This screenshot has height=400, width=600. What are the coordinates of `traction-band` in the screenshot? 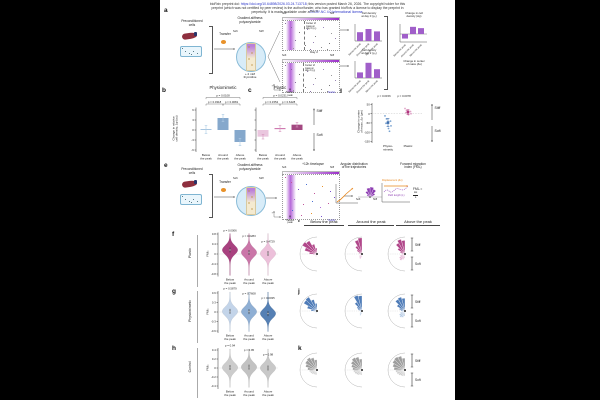 It's located at (291, 35).